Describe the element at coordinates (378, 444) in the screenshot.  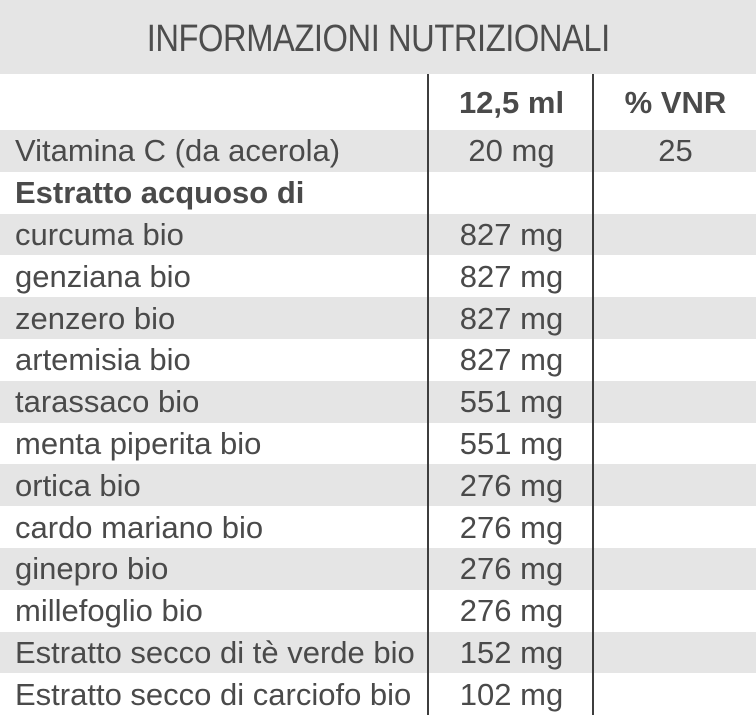
I see `table-row: menta piperita bio 551 mg` at that location.